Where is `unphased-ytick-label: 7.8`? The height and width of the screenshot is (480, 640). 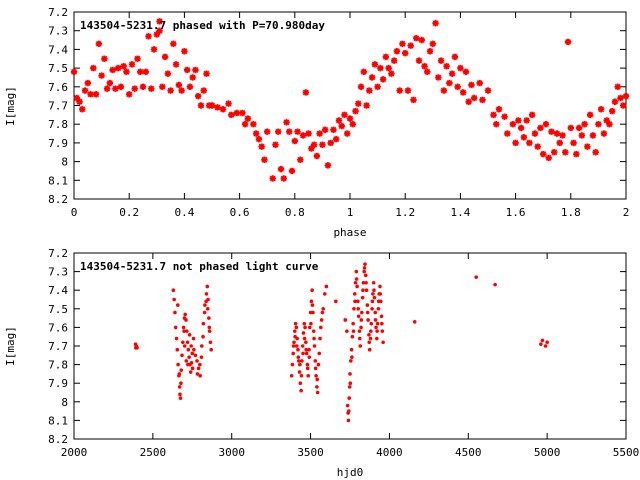 unphased-ytick-label: 7.8 is located at coordinates (58, 365).